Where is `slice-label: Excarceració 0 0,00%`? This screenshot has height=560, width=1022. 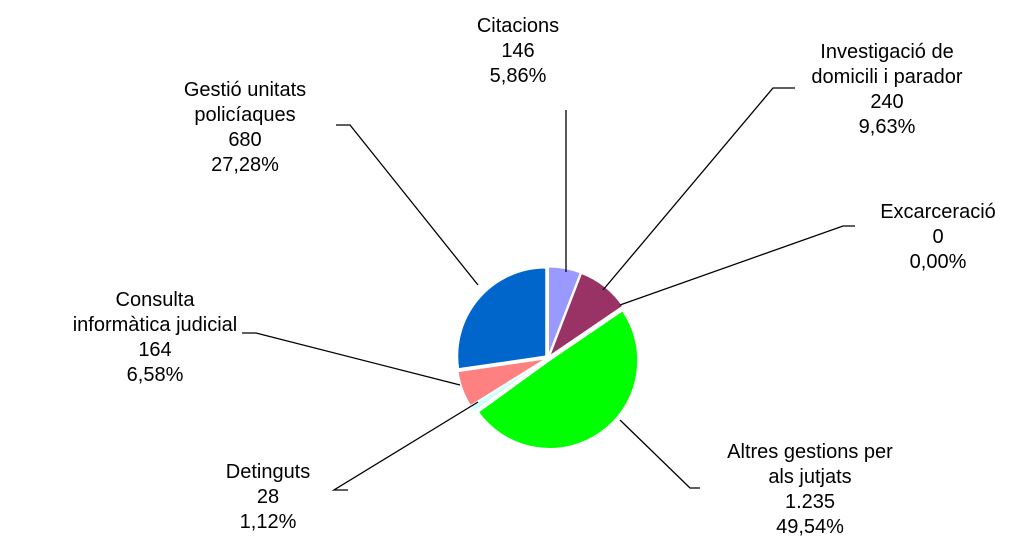 slice-label: Excarceració 0 0,00% is located at coordinates (937, 237).